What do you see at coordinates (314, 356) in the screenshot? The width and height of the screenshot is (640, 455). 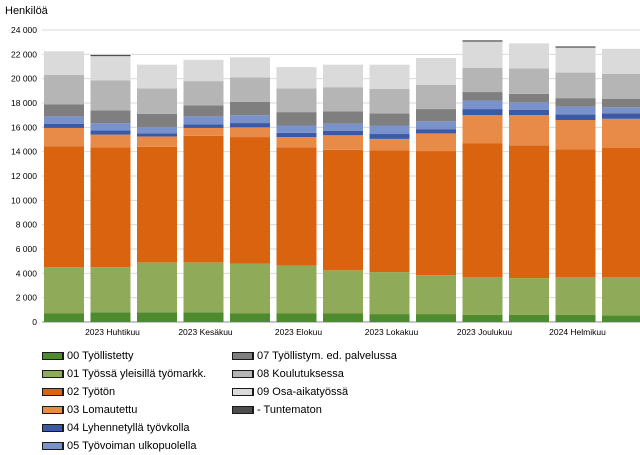 I see `legend-item: 07 Työllistym. ed. palvelussa` at bounding box center [314, 356].